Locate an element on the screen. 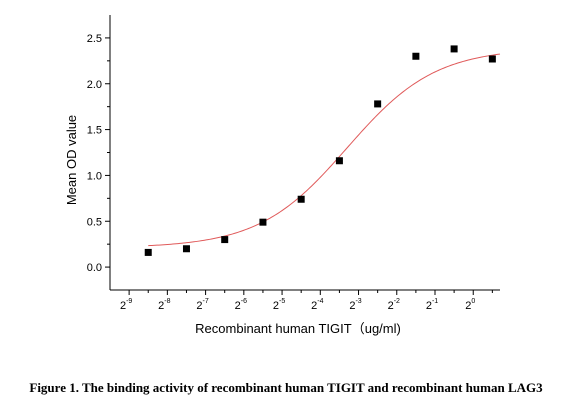 The height and width of the screenshot is (410, 572). x-tick-label: 2-4 is located at coordinates (317, 305).